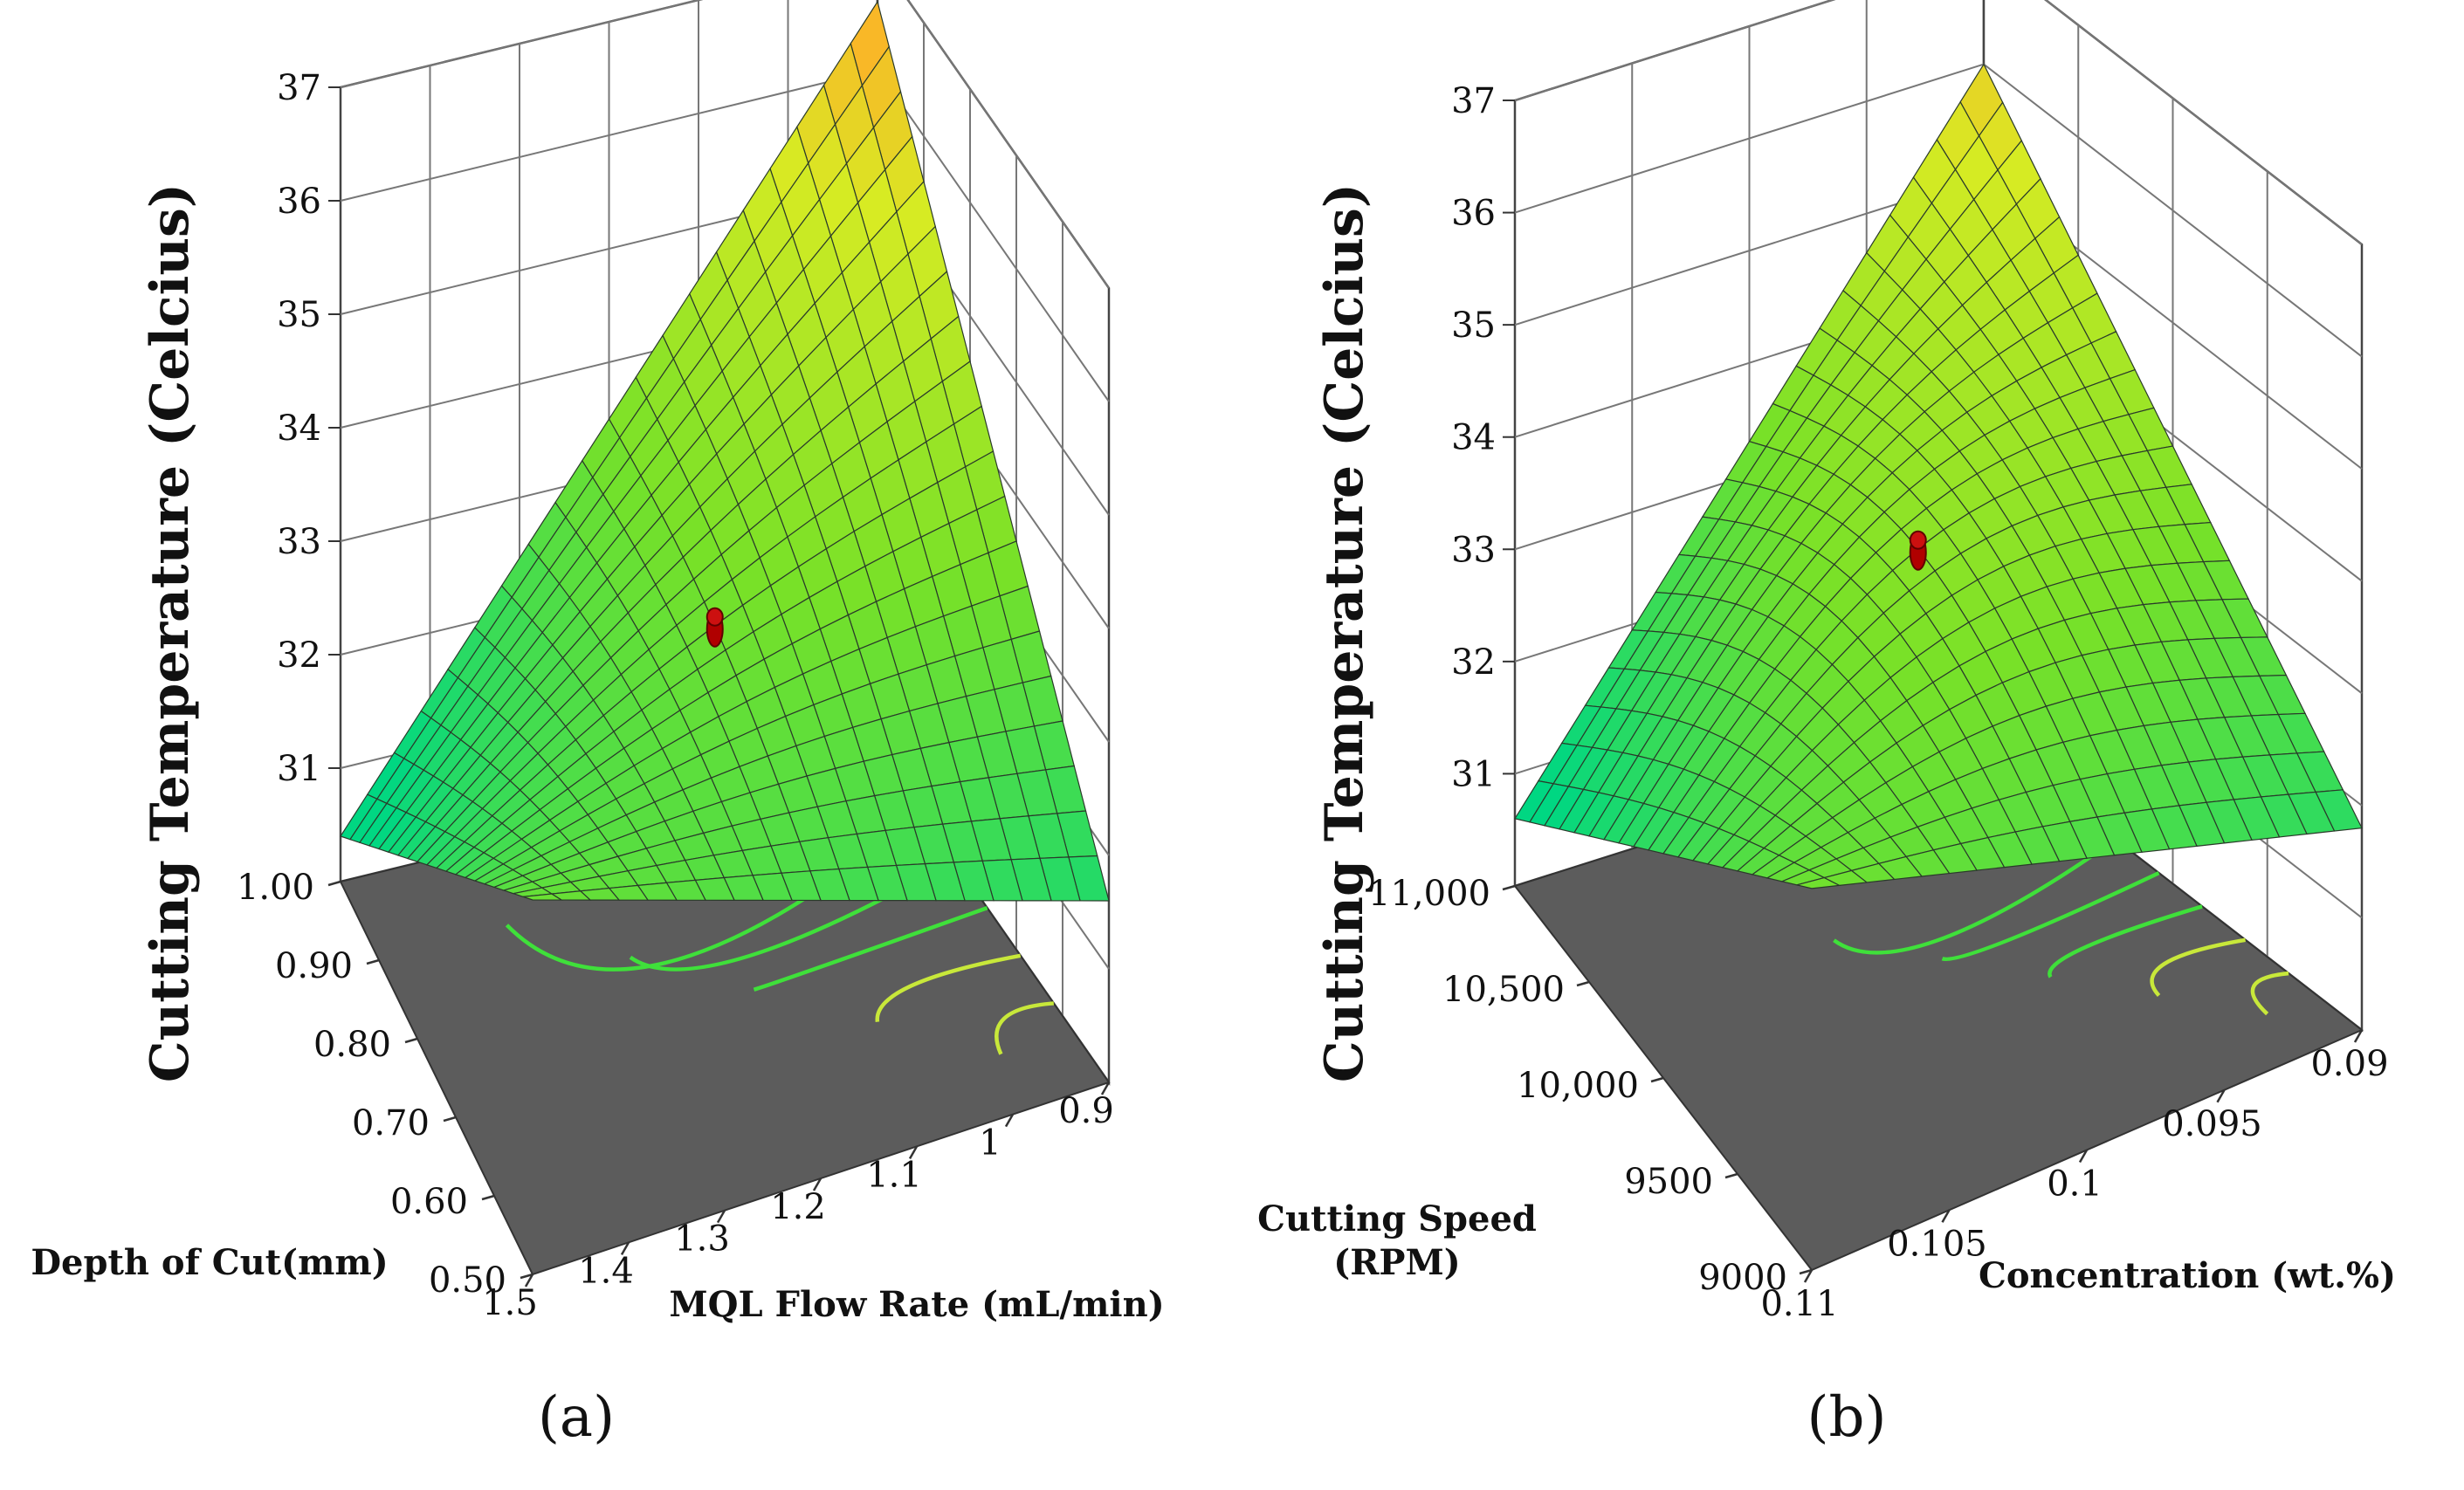  Describe the element at coordinates (606, 1271) in the screenshot. I see `x-tick-label: 1.4` at that location.